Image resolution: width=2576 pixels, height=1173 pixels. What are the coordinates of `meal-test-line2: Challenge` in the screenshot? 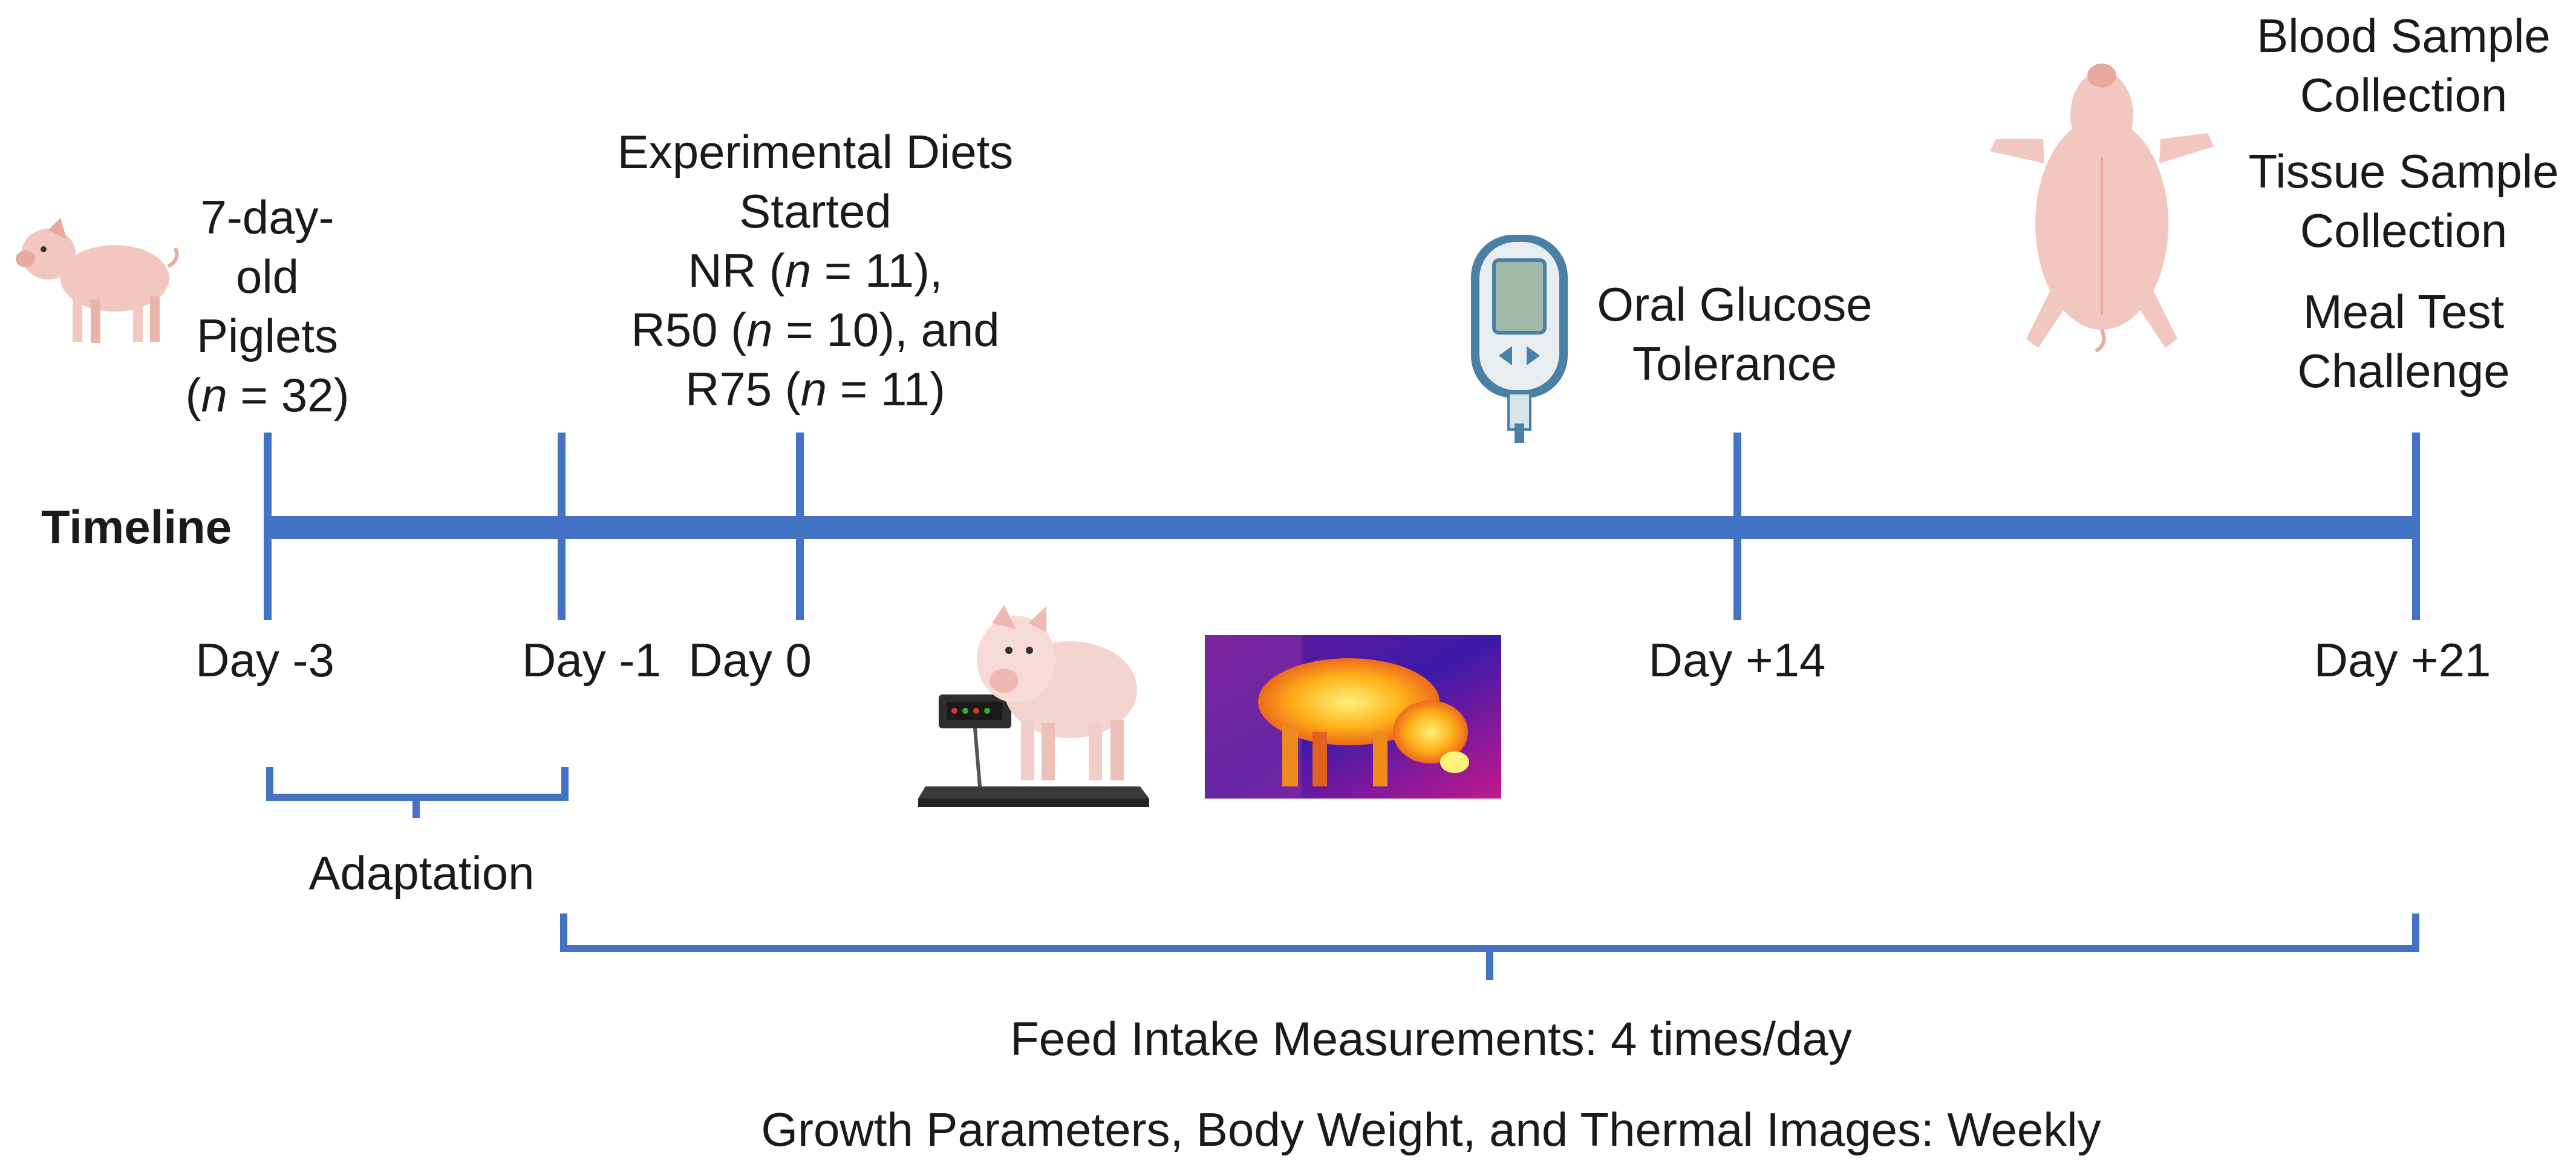 It's located at (2403, 370).